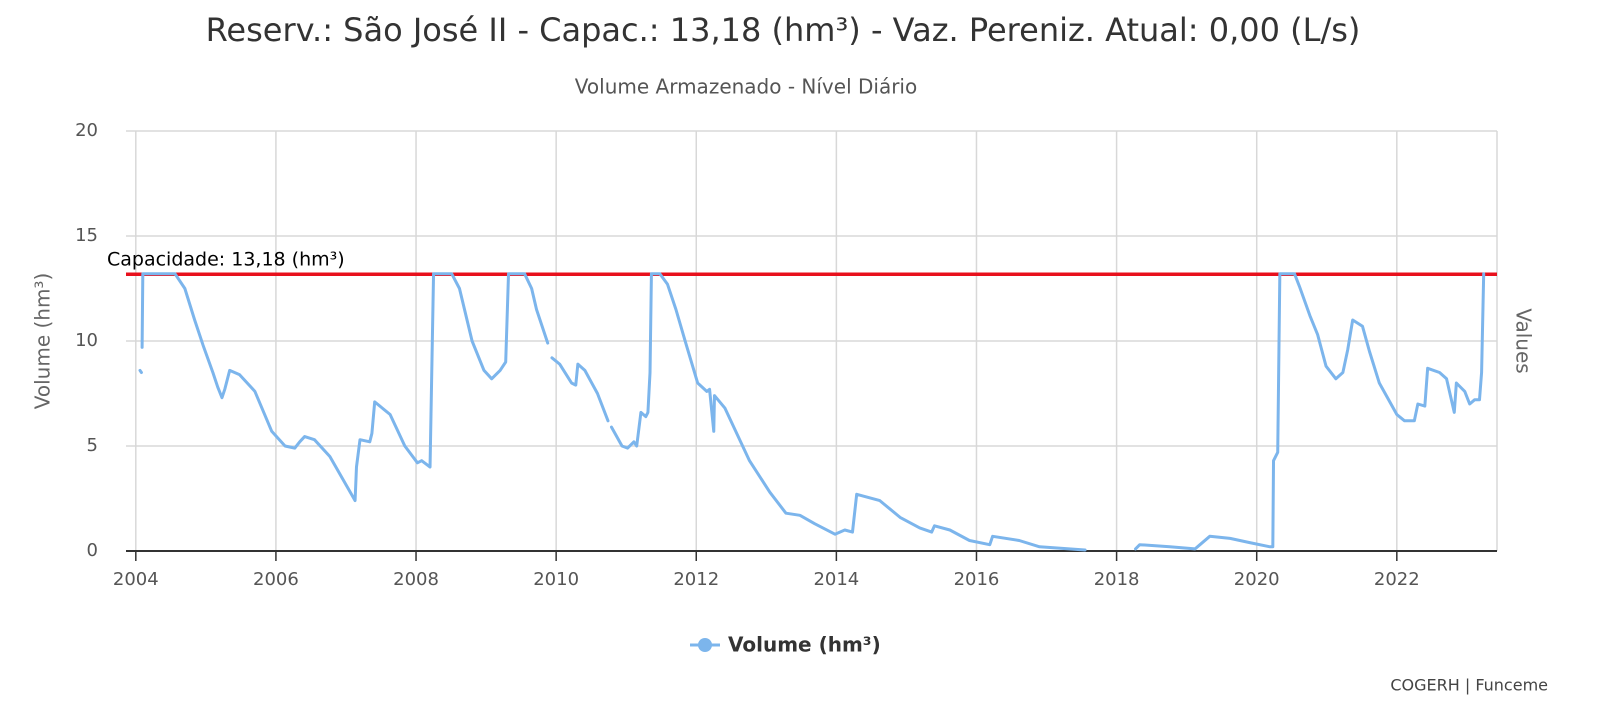 The image size is (1600, 715). Describe the element at coordinates (416, 579) in the screenshot. I see `x-tick-label: 2008` at that location.